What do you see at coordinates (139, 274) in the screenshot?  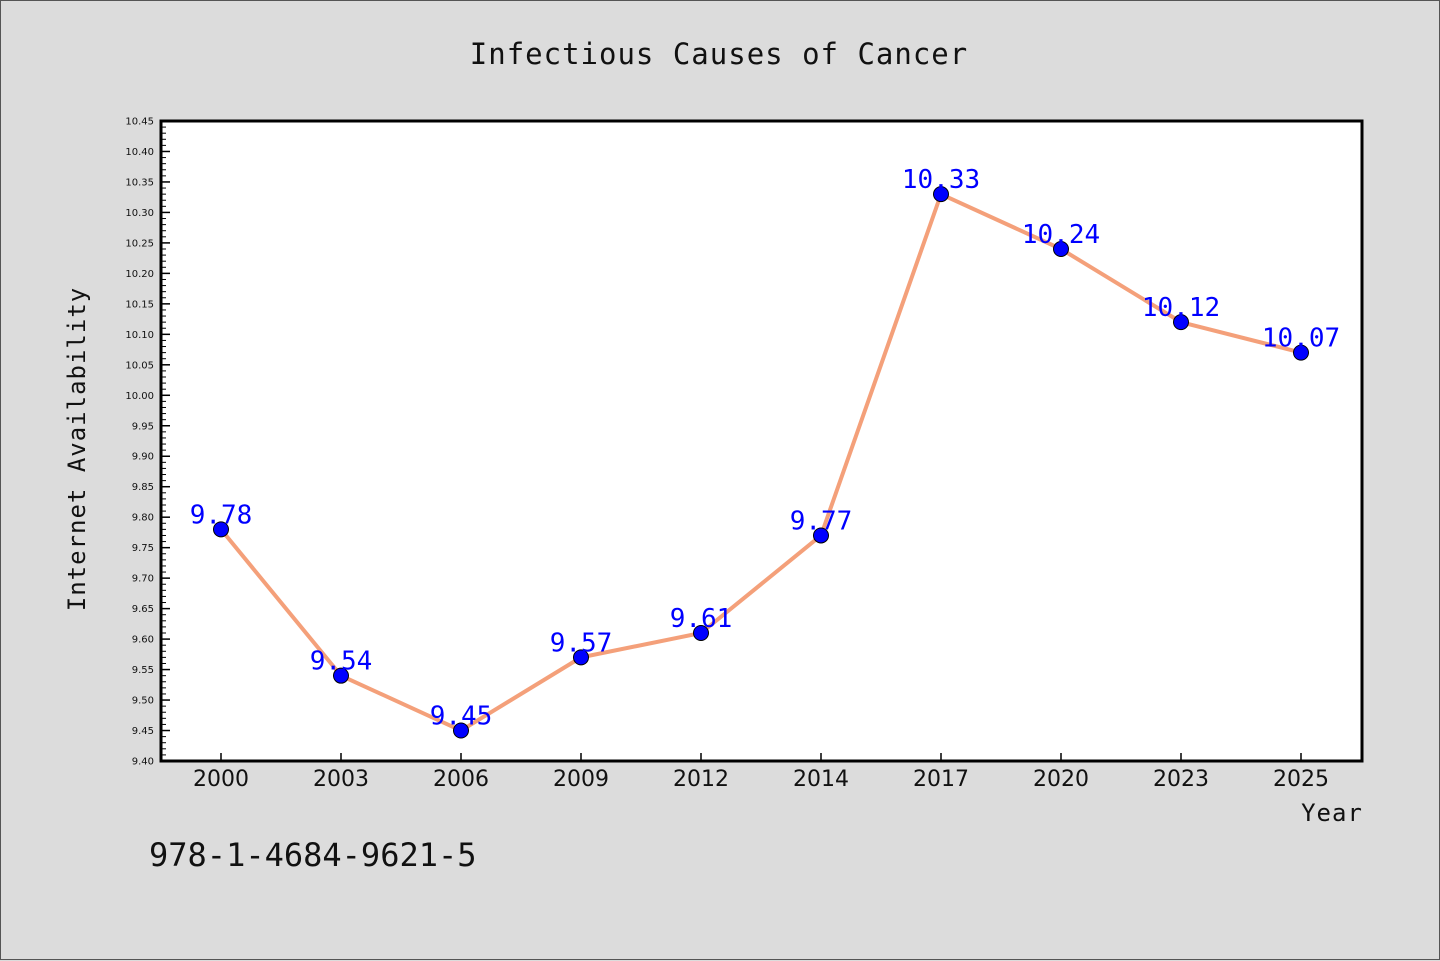 I see `y-tick-label: 10.20` at bounding box center [139, 274].